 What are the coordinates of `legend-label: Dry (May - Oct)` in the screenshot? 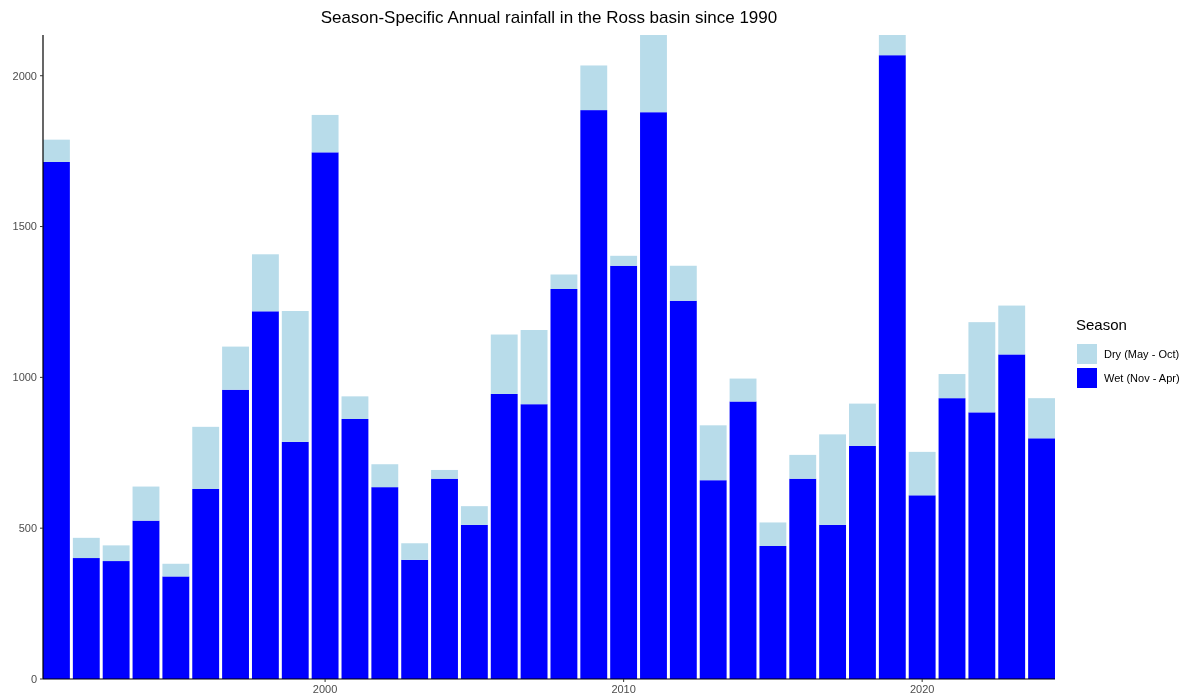 It's located at (1142, 353).